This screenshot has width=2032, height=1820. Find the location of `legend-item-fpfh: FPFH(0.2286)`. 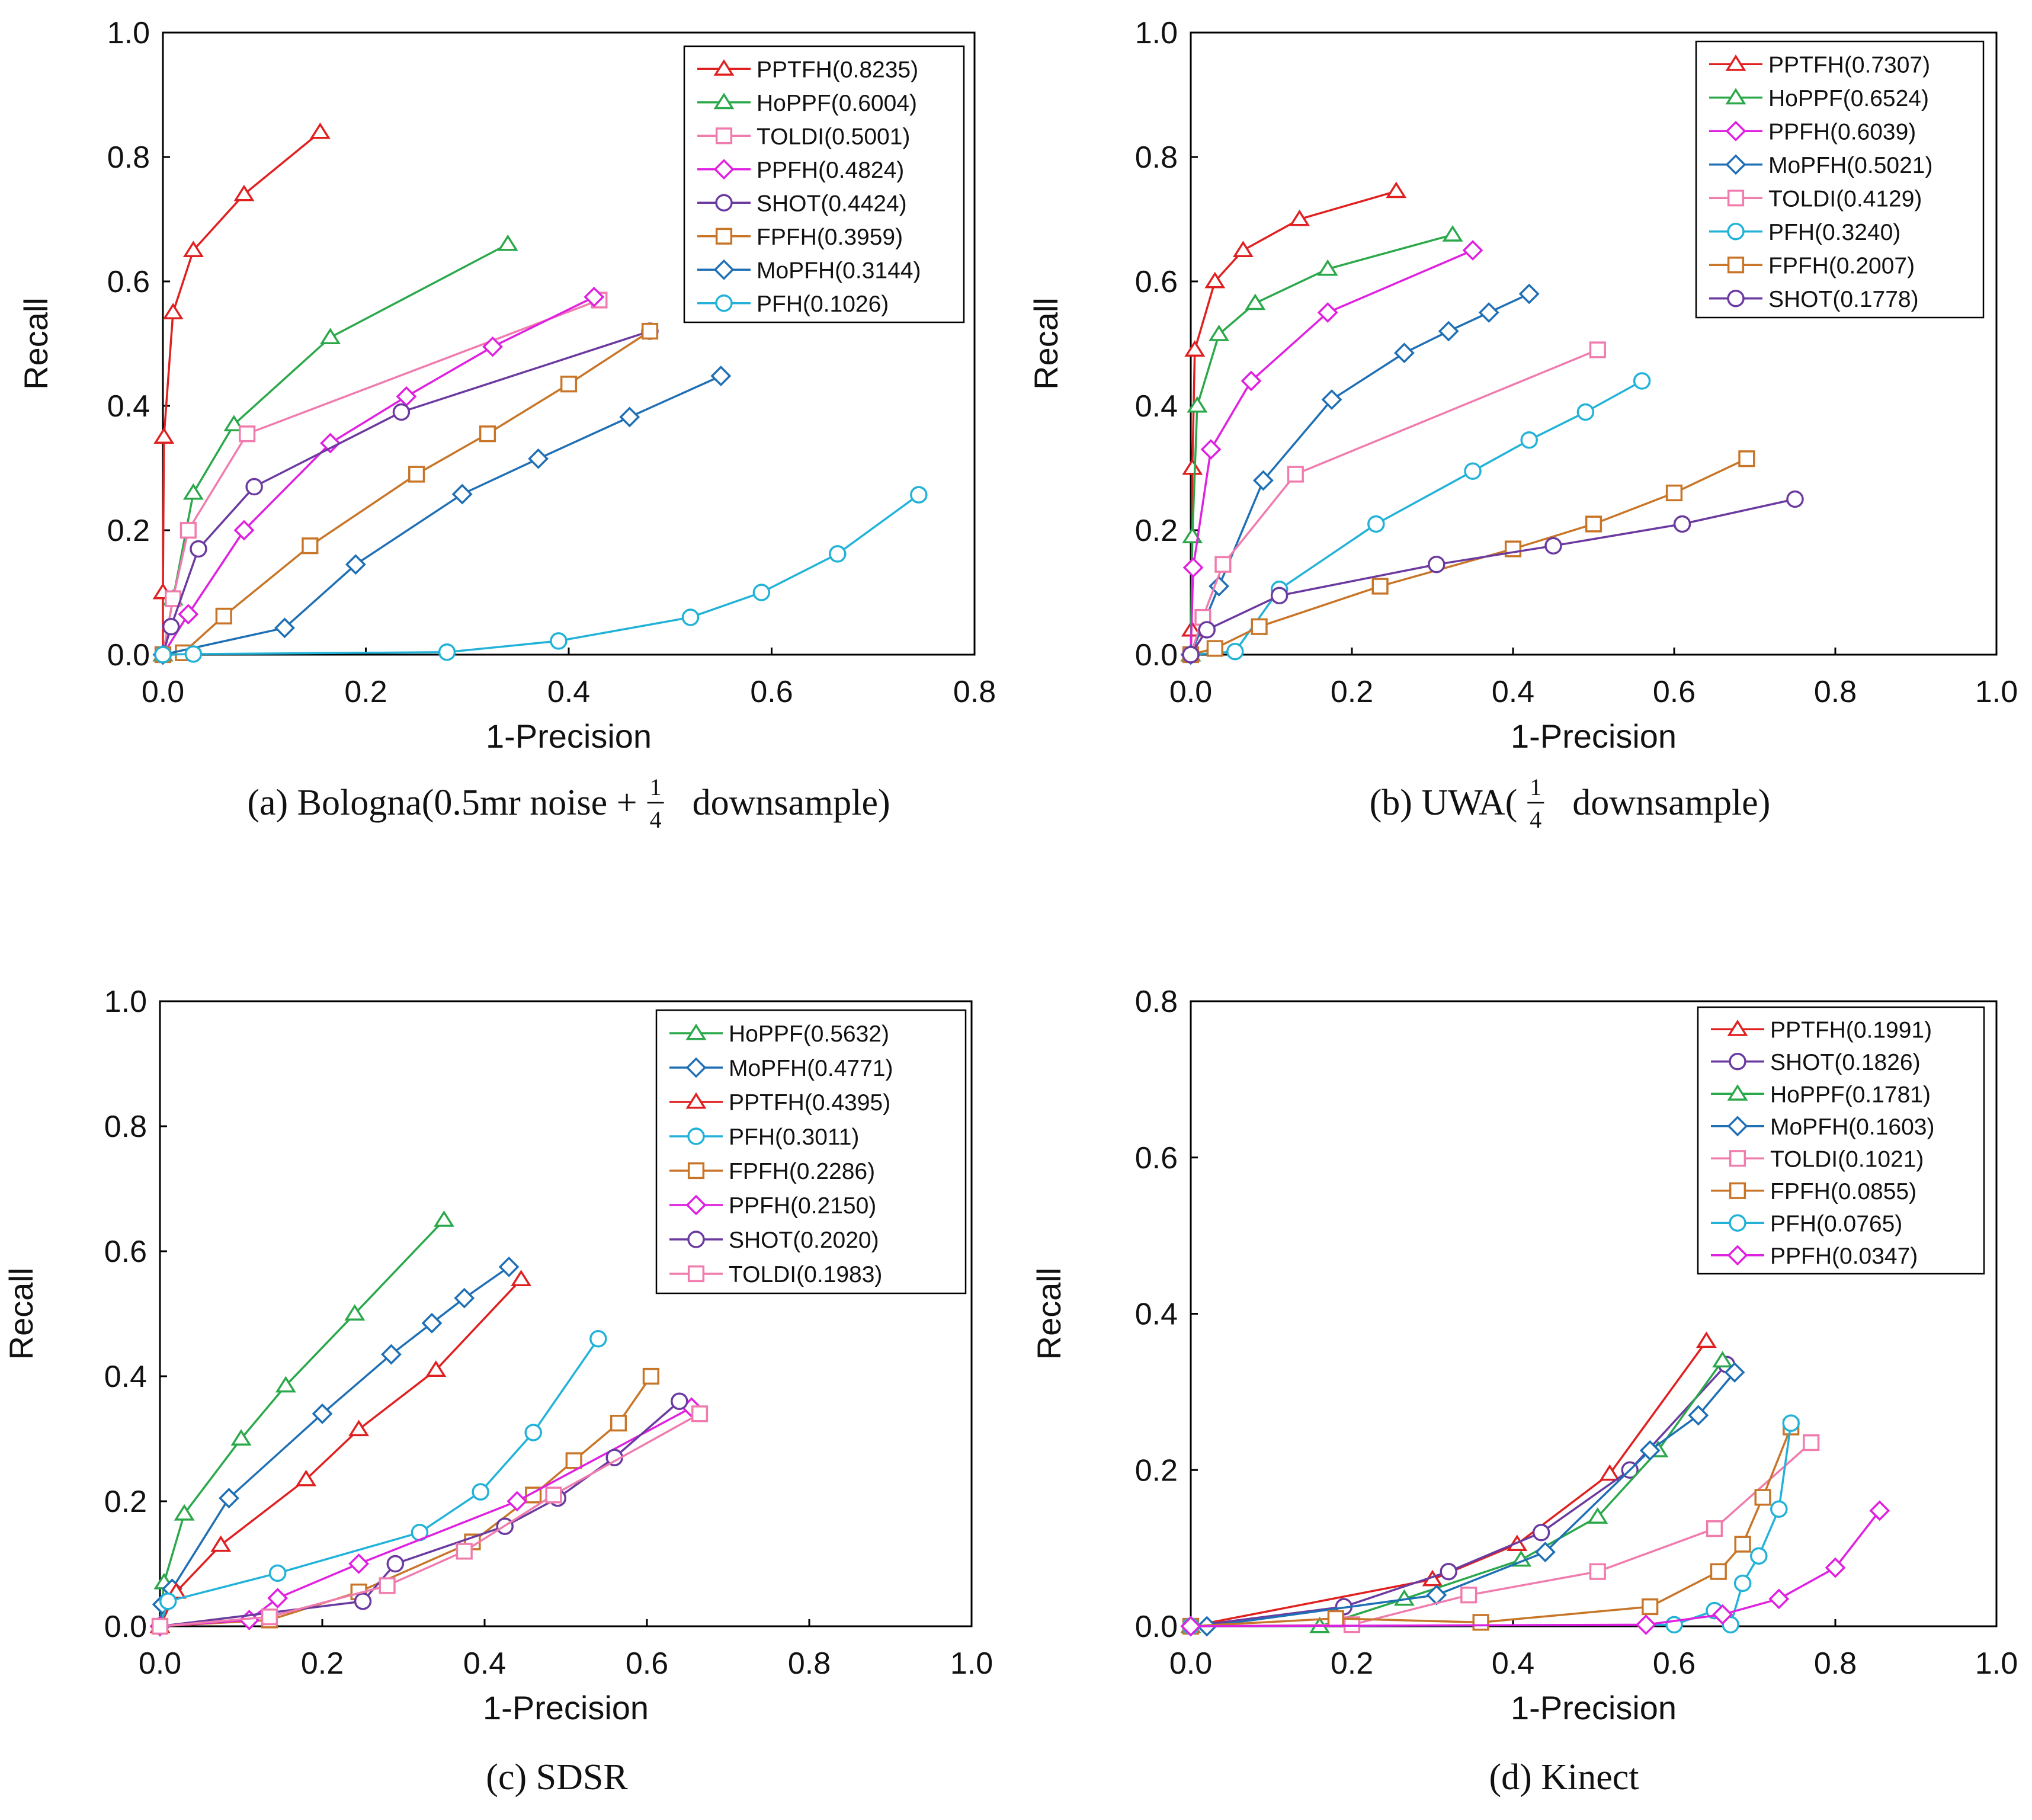

legend-item-fpfh: FPFH(0.2286) is located at coordinates (772, 1171).